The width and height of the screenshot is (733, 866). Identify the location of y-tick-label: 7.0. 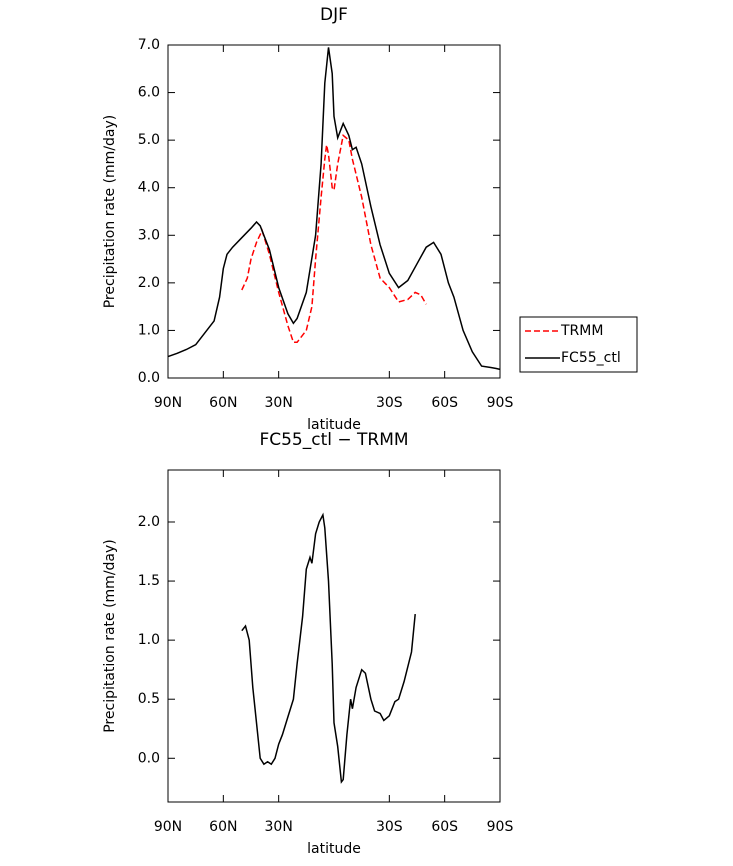
(149, 45).